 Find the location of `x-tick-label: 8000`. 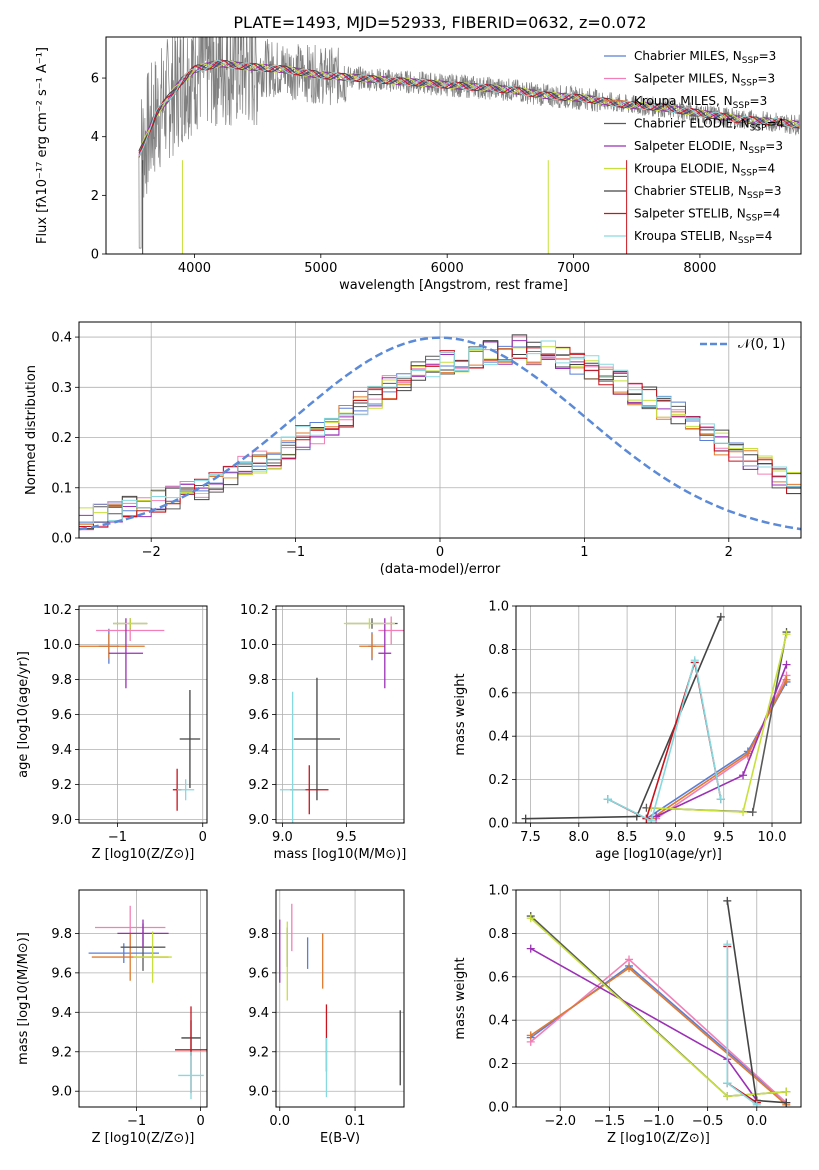

x-tick-label: 8000 is located at coordinates (699, 268).